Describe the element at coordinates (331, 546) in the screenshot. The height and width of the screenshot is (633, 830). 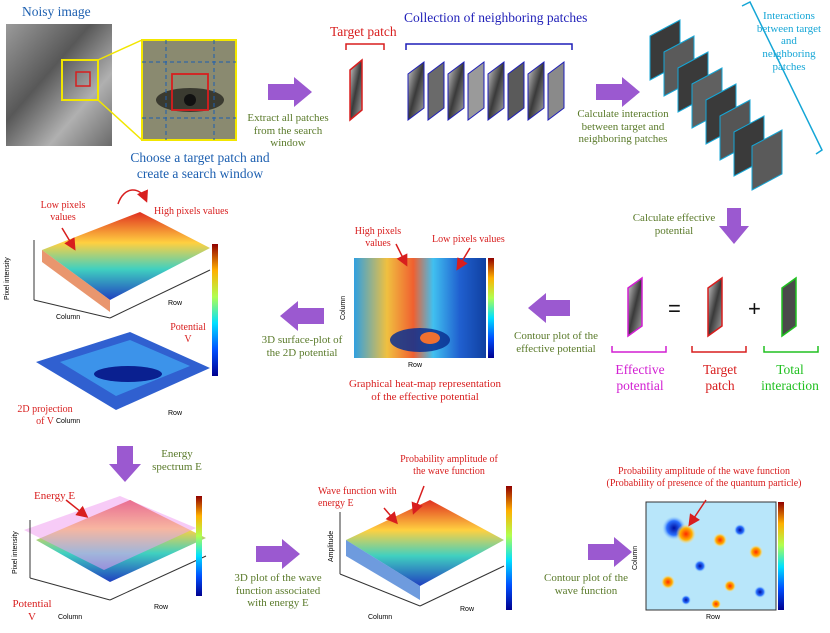
I see `axis-amplitude-wave: Amplitude` at that location.